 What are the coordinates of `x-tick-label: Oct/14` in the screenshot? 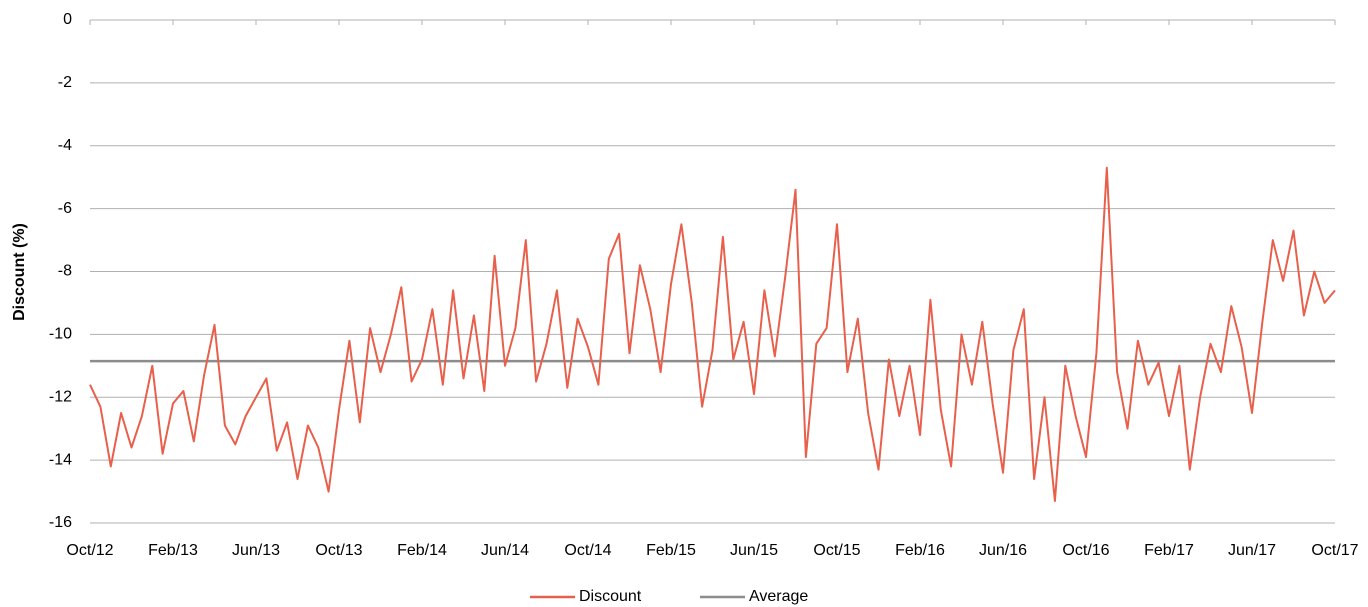 It's located at (587, 550).